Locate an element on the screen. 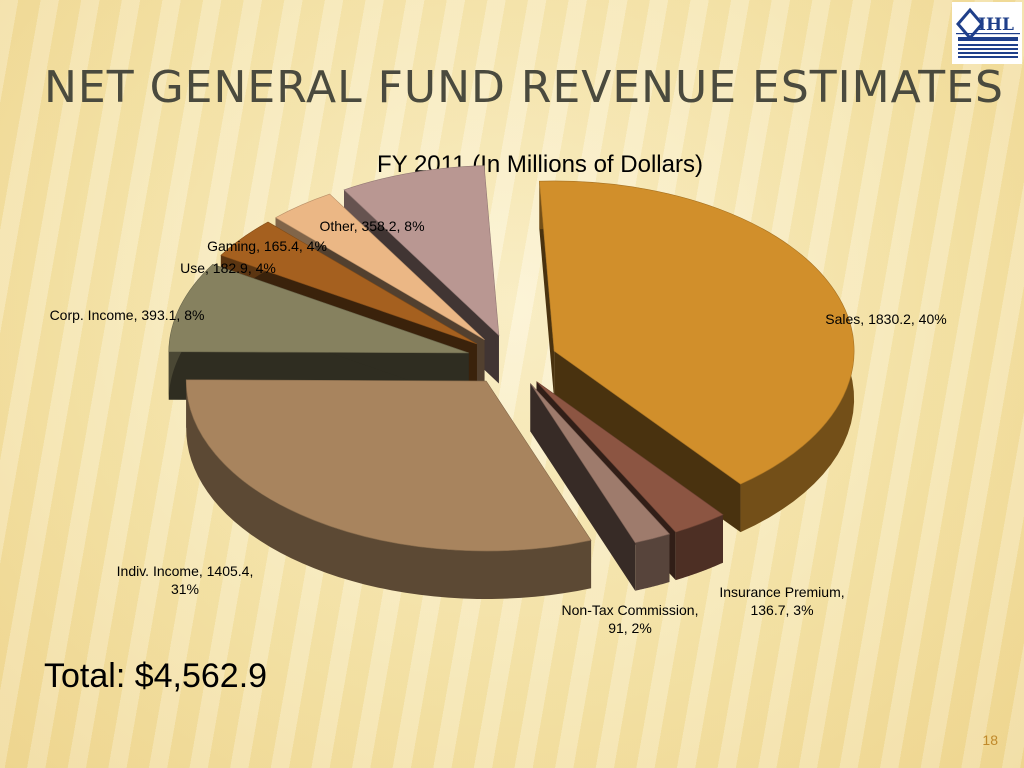 The height and width of the screenshot is (768, 1024). ihl-logo-icon: IHL is located at coordinates (988, 32).